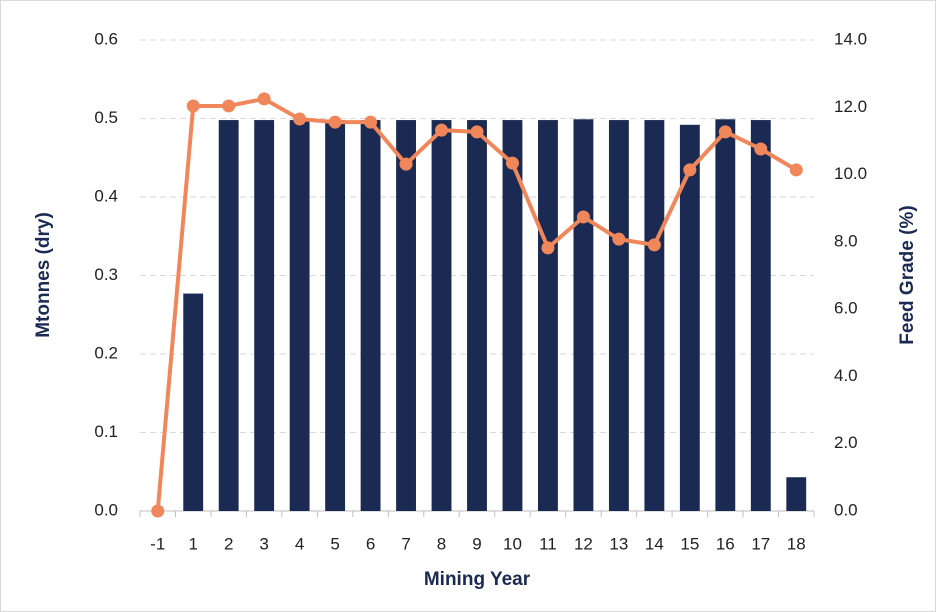 This screenshot has width=936, height=612. Describe the element at coordinates (106, 352) in the screenshot. I see `y-tick-label: 0.2` at that location.